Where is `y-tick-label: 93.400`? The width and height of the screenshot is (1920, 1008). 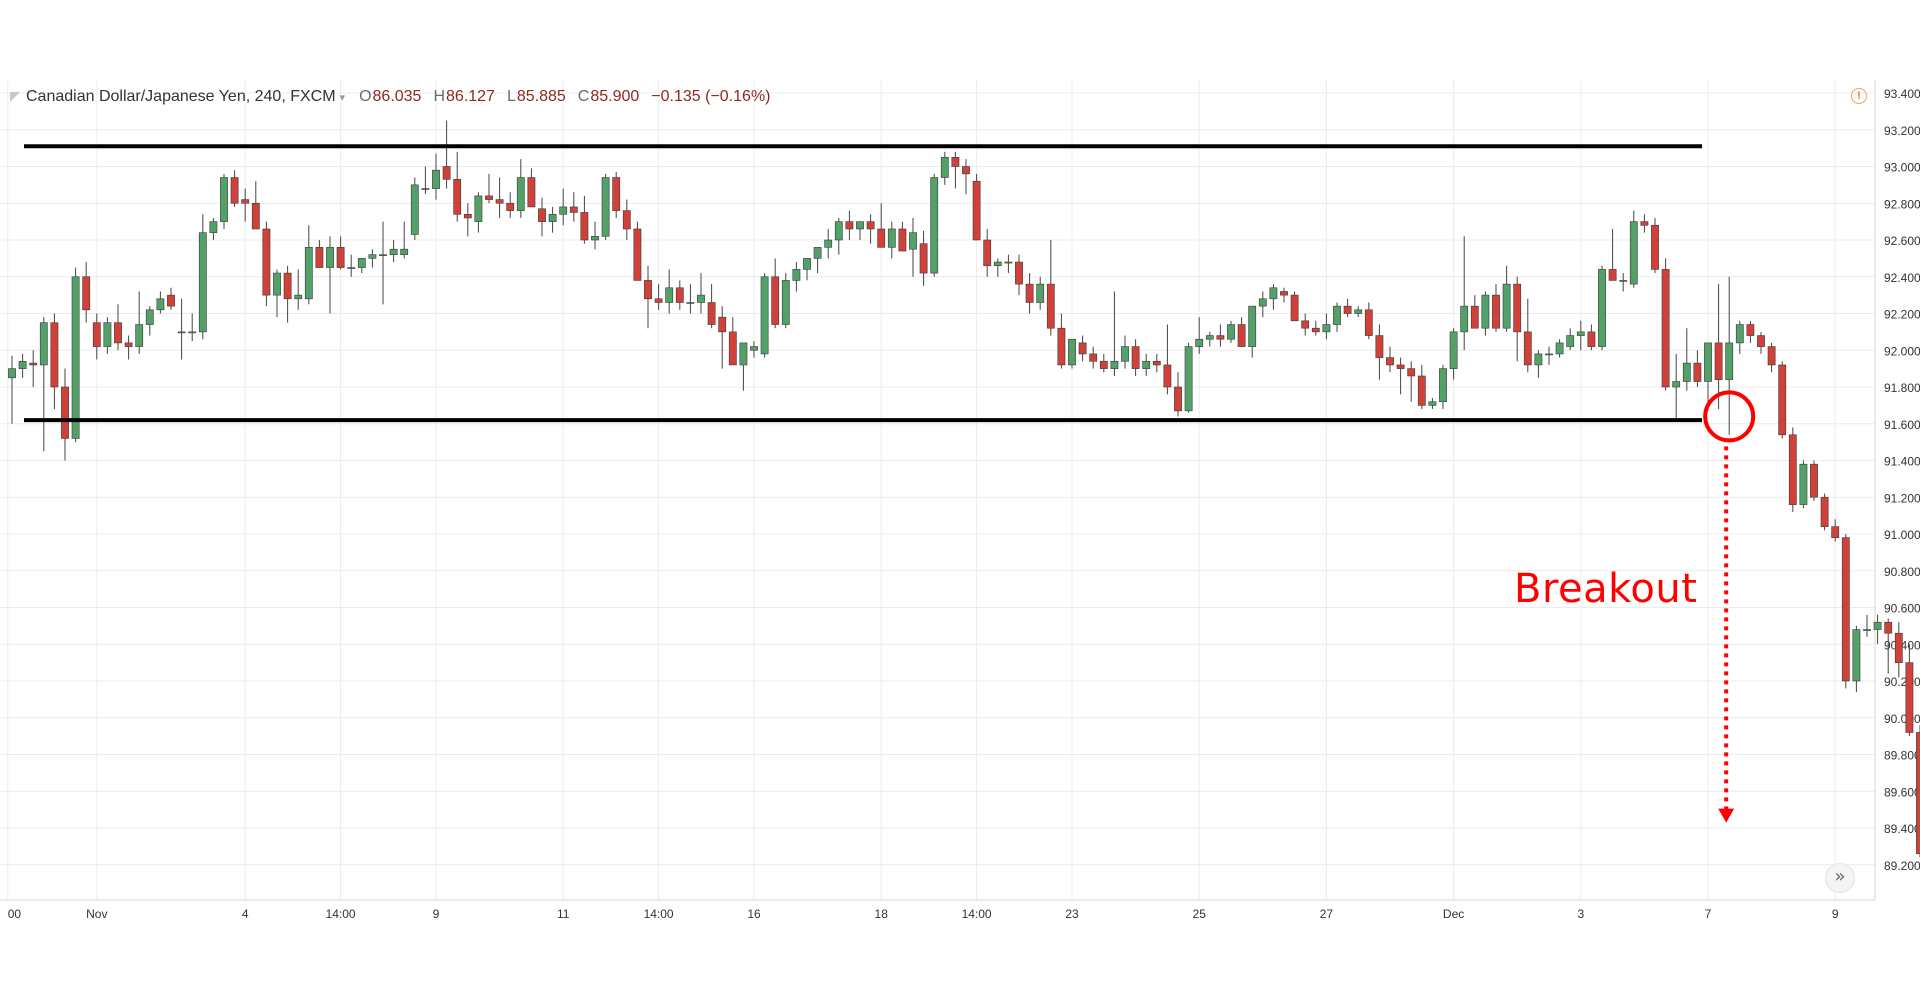 y-tick-label: 93.400 is located at coordinates (1902, 94).